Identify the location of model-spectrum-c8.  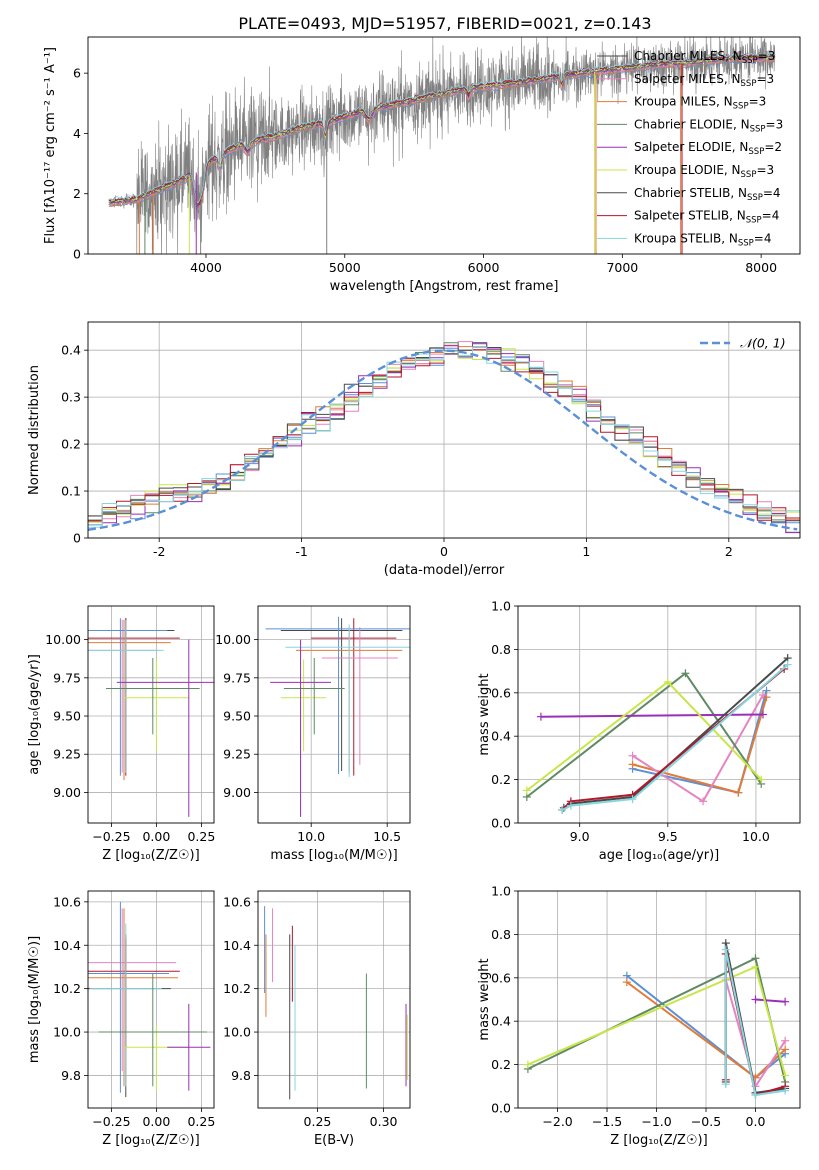
(442, 128).